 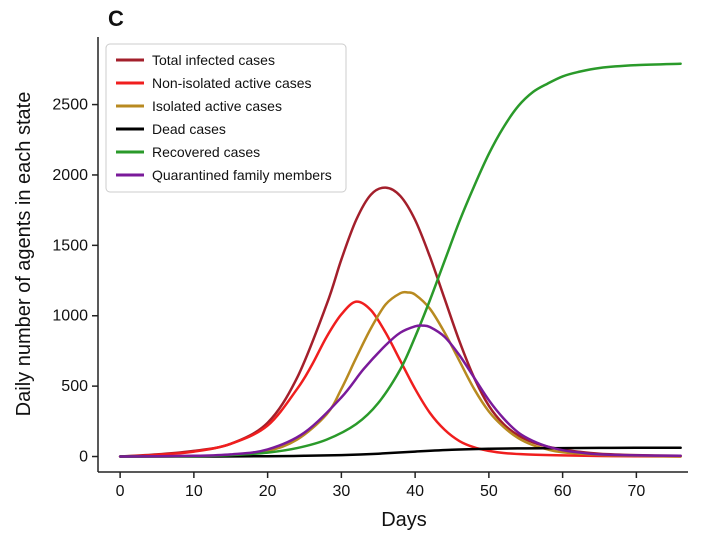 I want to click on legend-label-non-isolated-active-cases: Non-isolated active cases, so click(x=232, y=83).